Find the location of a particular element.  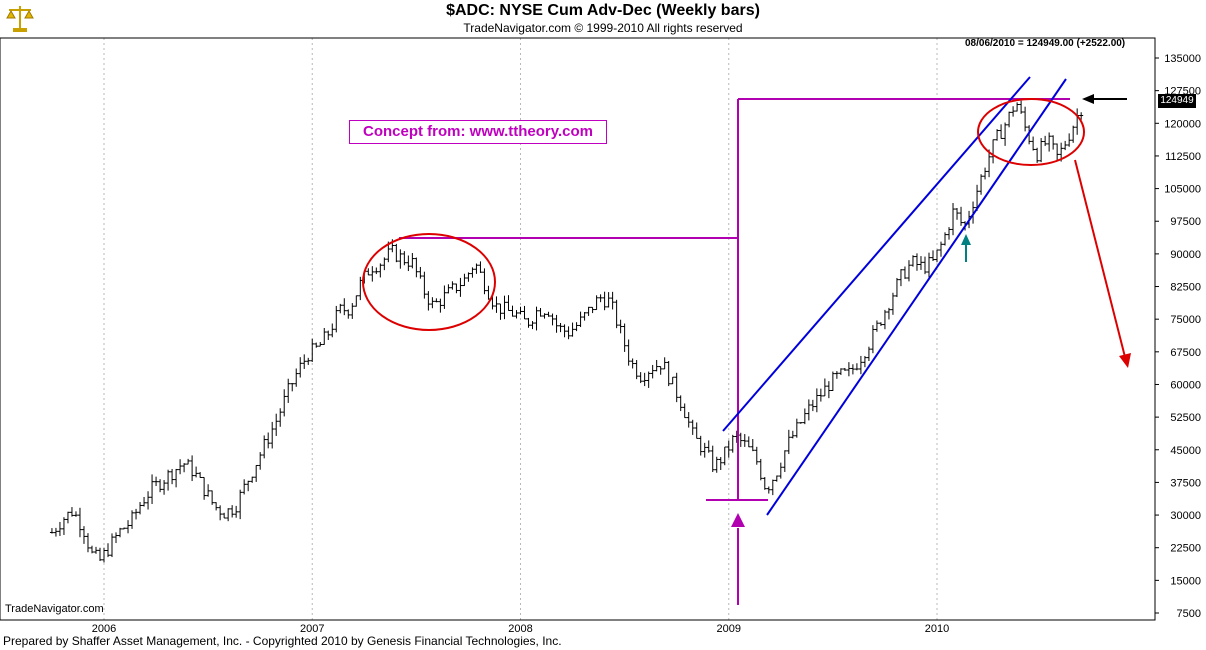

chart-title: $ADC: NYSE Cum Adv-Dec (Weekly bars) is located at coordinates (603, 10).